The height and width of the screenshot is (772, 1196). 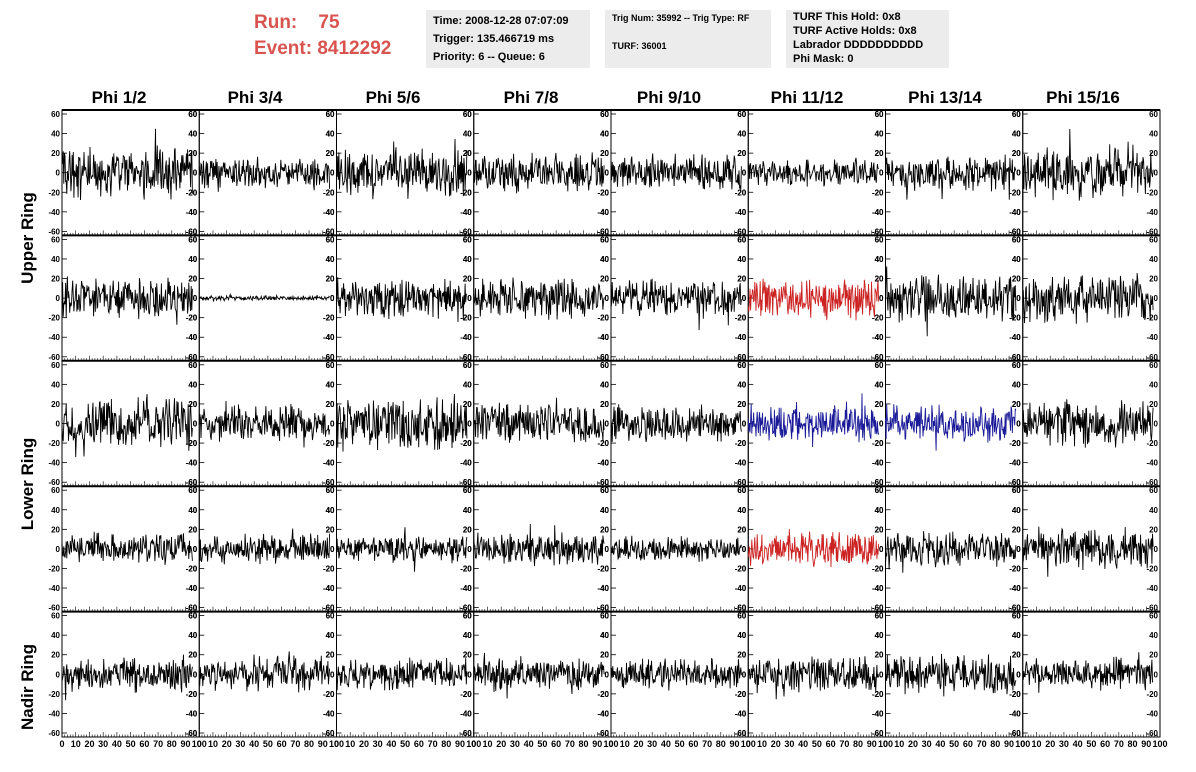 I want to click on x-tick-label: 50, so click(x=268, y=744).